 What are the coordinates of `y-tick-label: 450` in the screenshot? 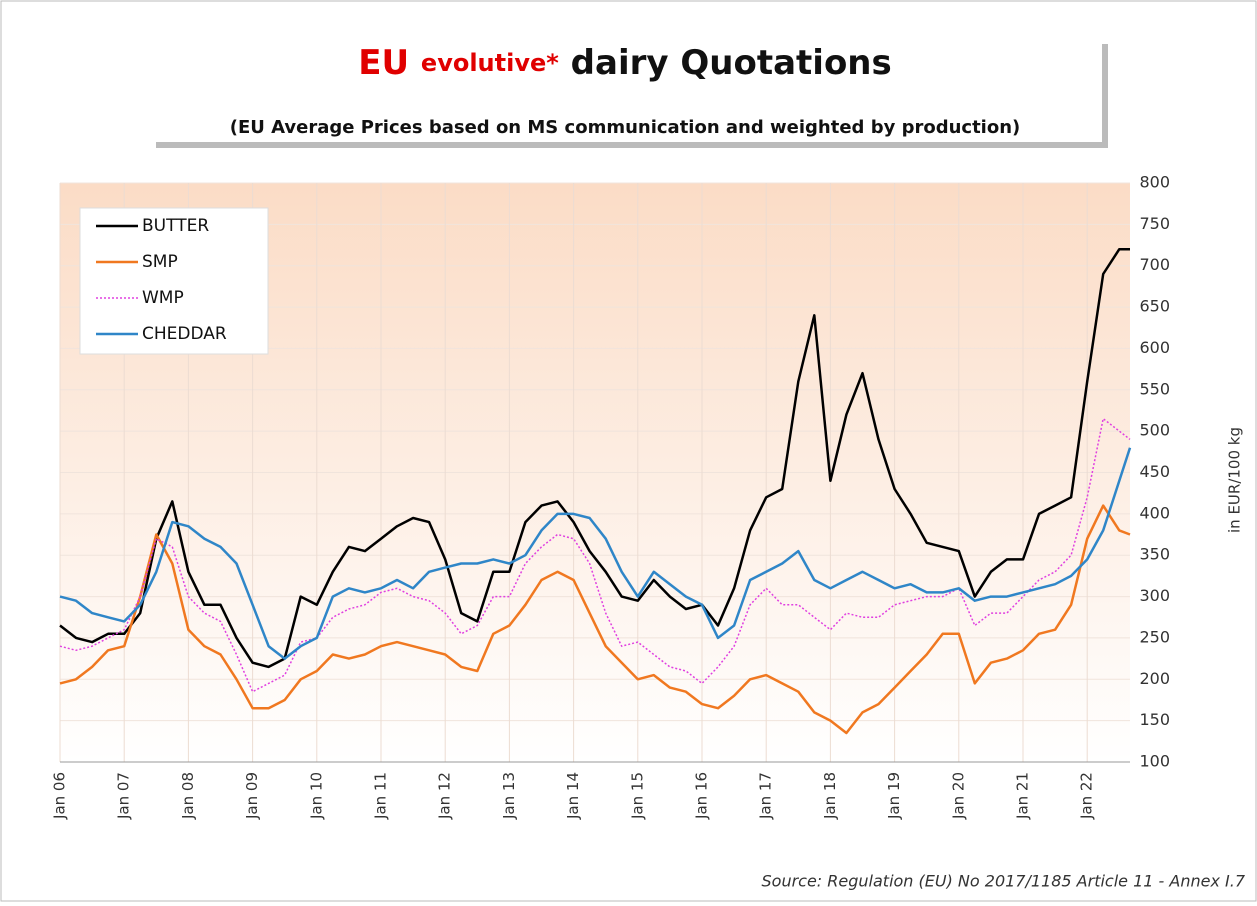 It's located at (1154, 471).